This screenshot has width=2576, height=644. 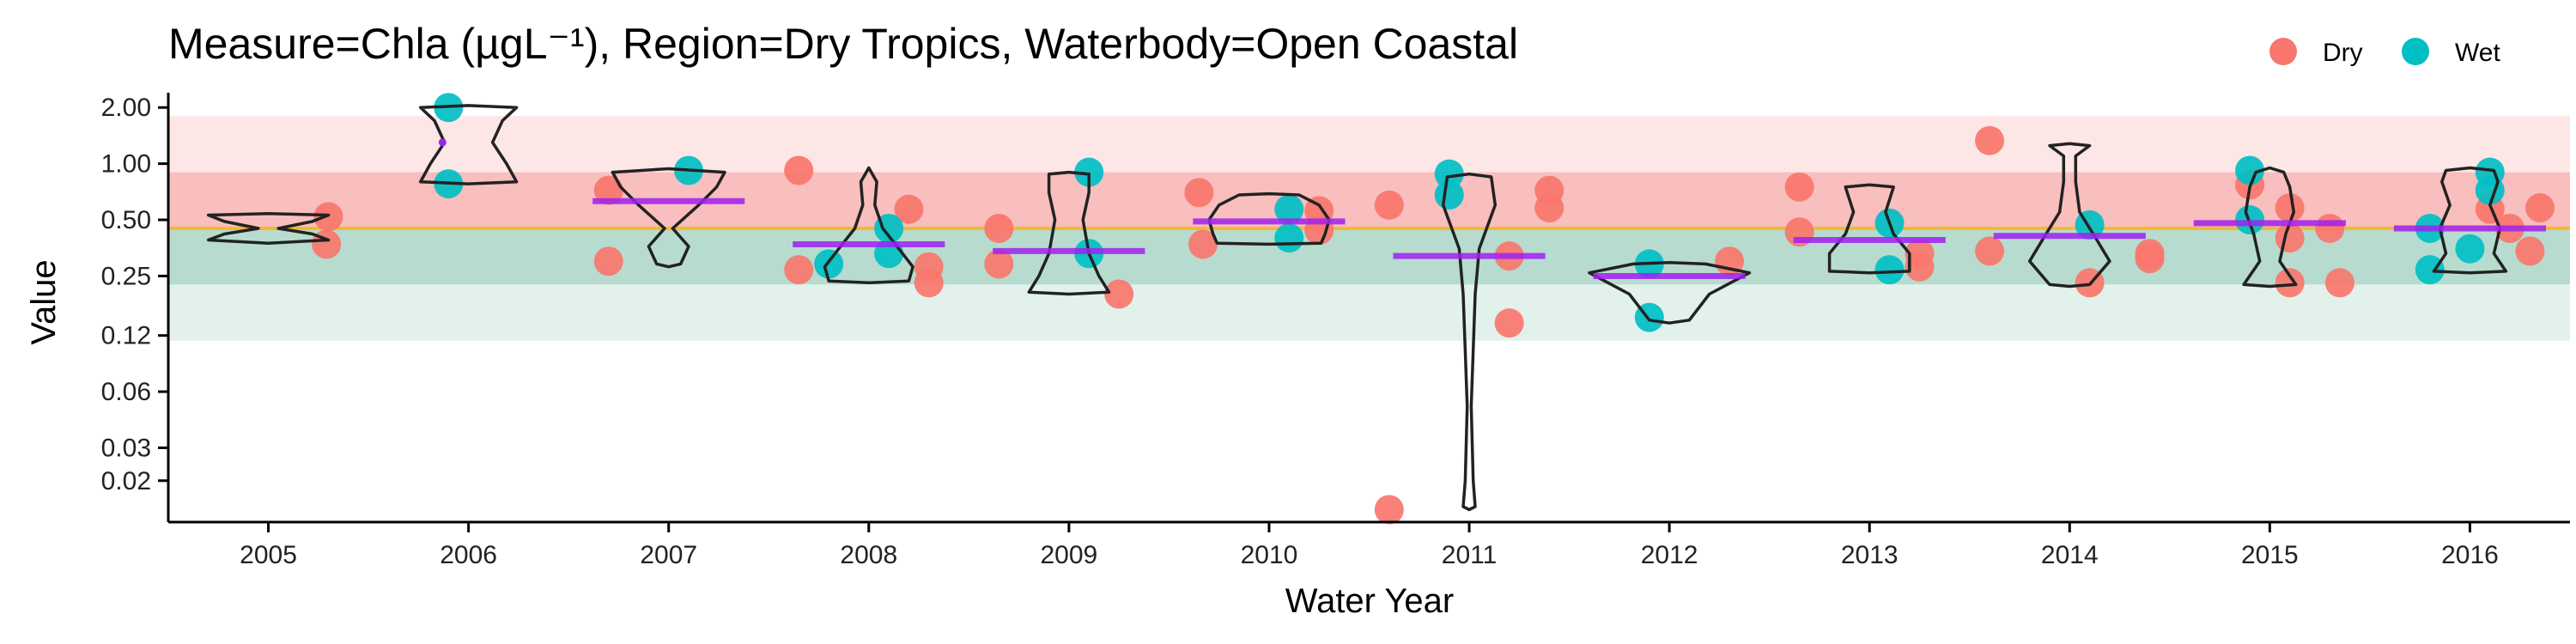 I want to click on violin-2011, so click(x=1470, y=342).